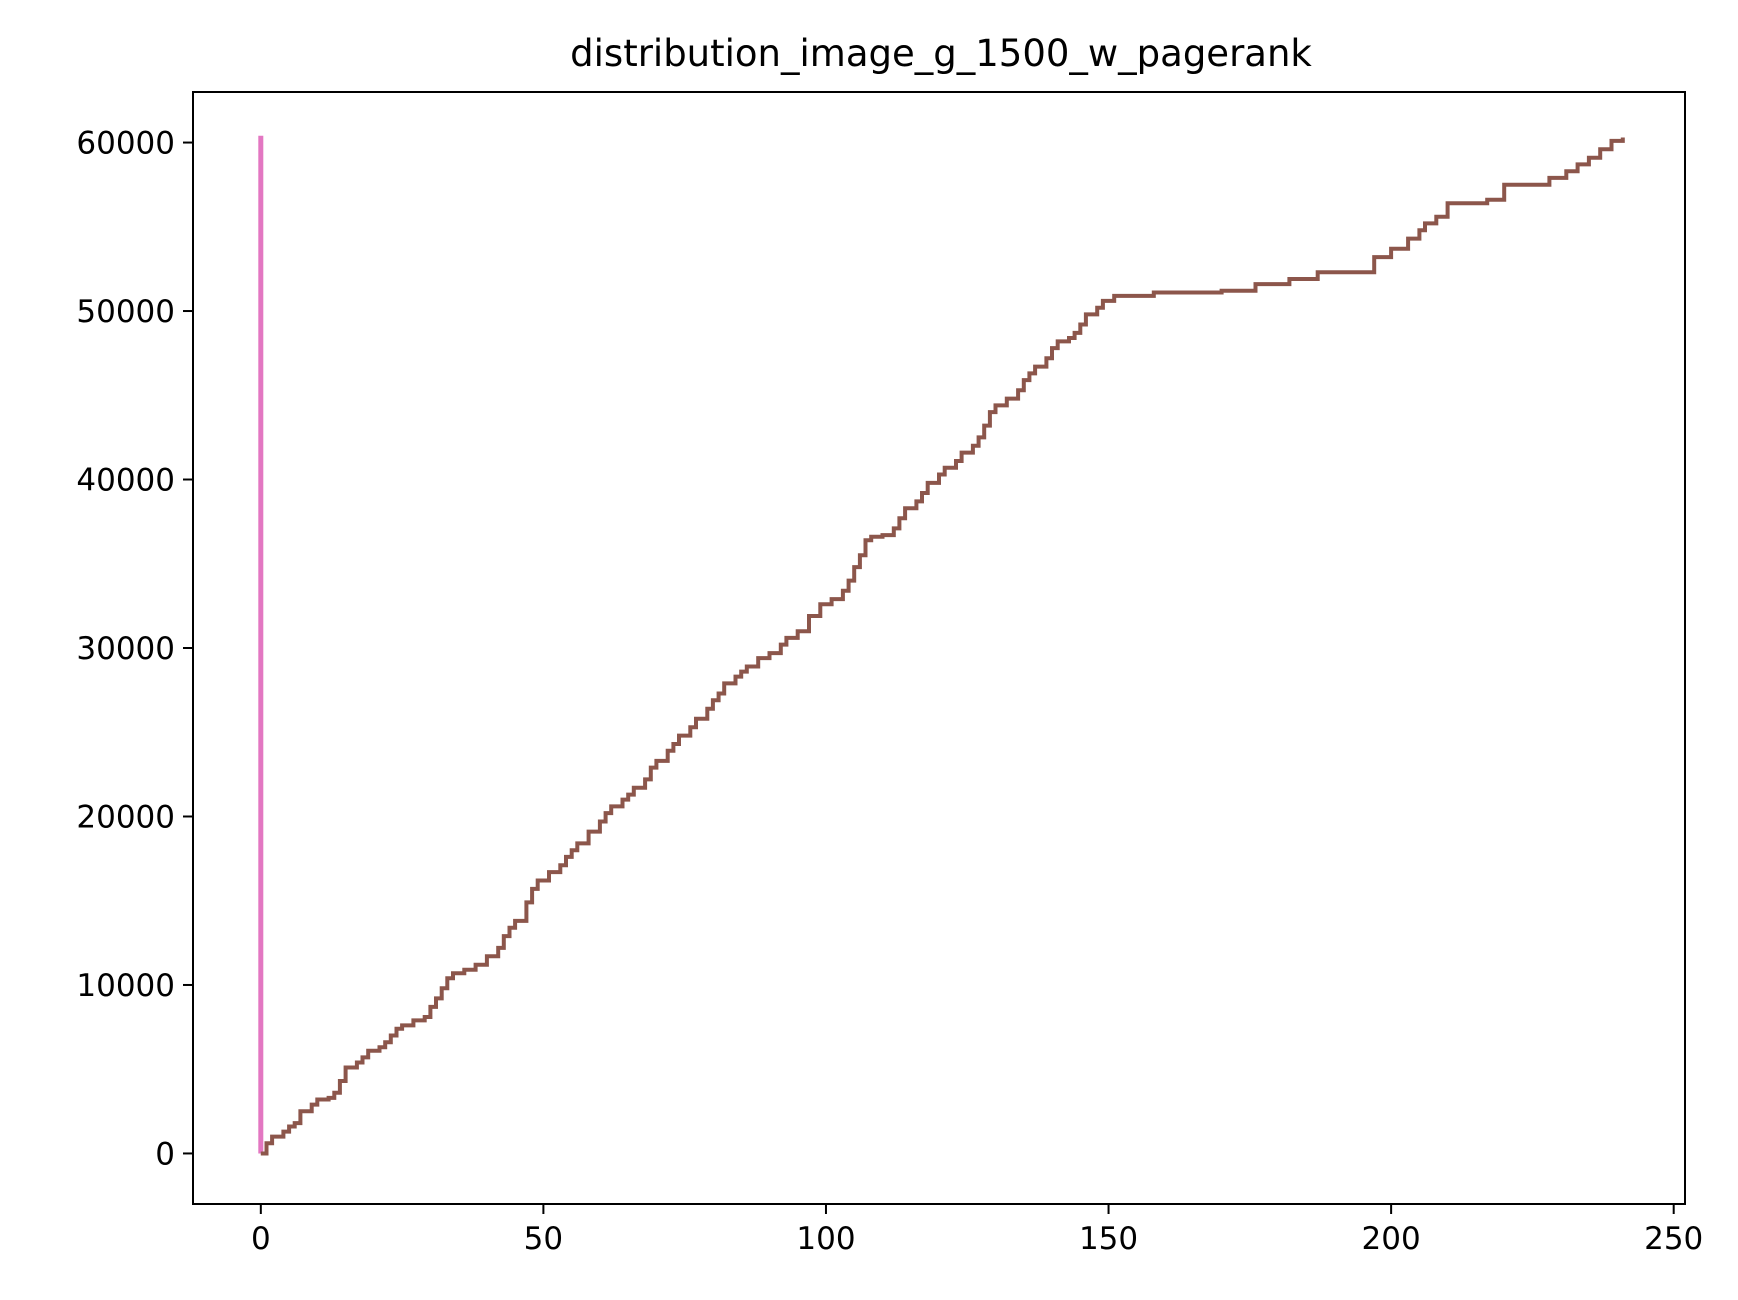 Image resolution: width=1738 pixels, height=1300 pixels. What do you see at coordinates (261, 1239) in the screenshot?
I see `x-tick-label: 0` at bounding box center [261, 1239].